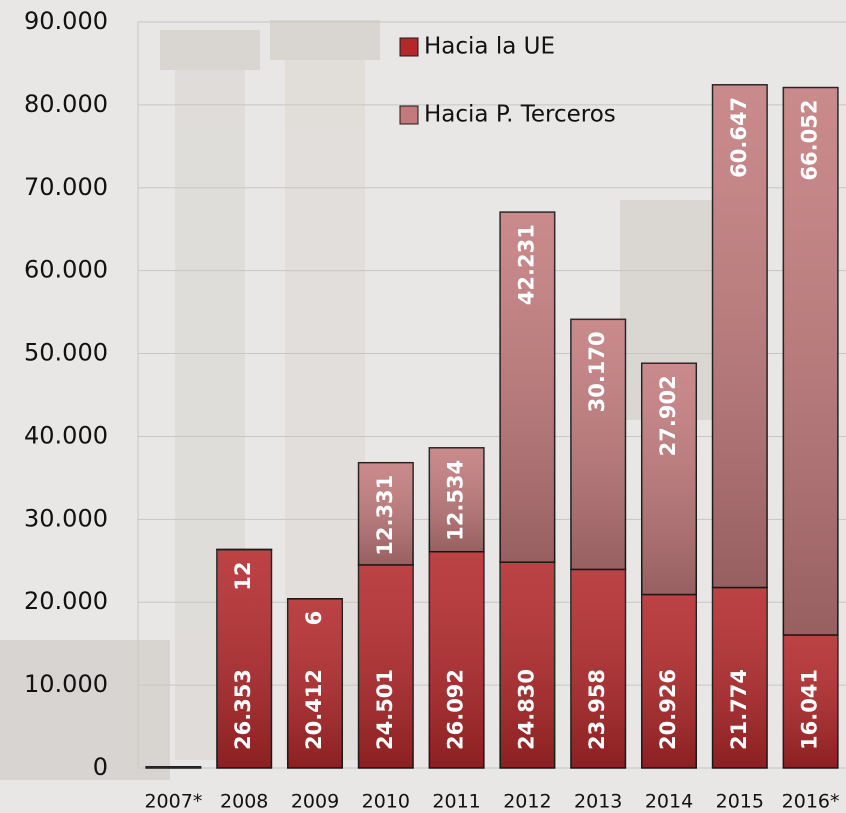  I want to click on value-label: 12.331, so click(385, 515).